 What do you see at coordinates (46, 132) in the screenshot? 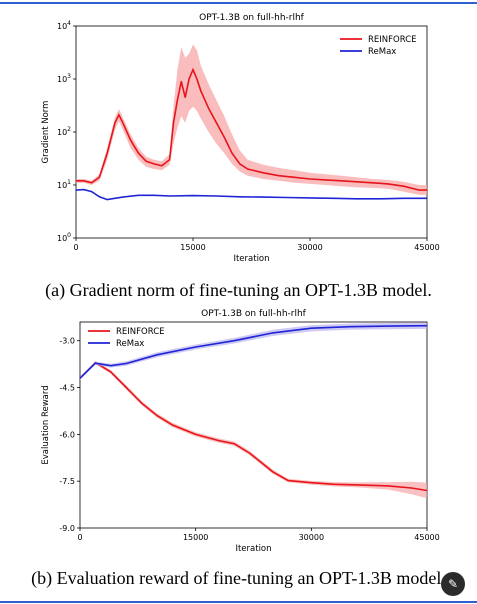
I see `y-axis-label: Gradient Norm` at bounding box center [46, 132].